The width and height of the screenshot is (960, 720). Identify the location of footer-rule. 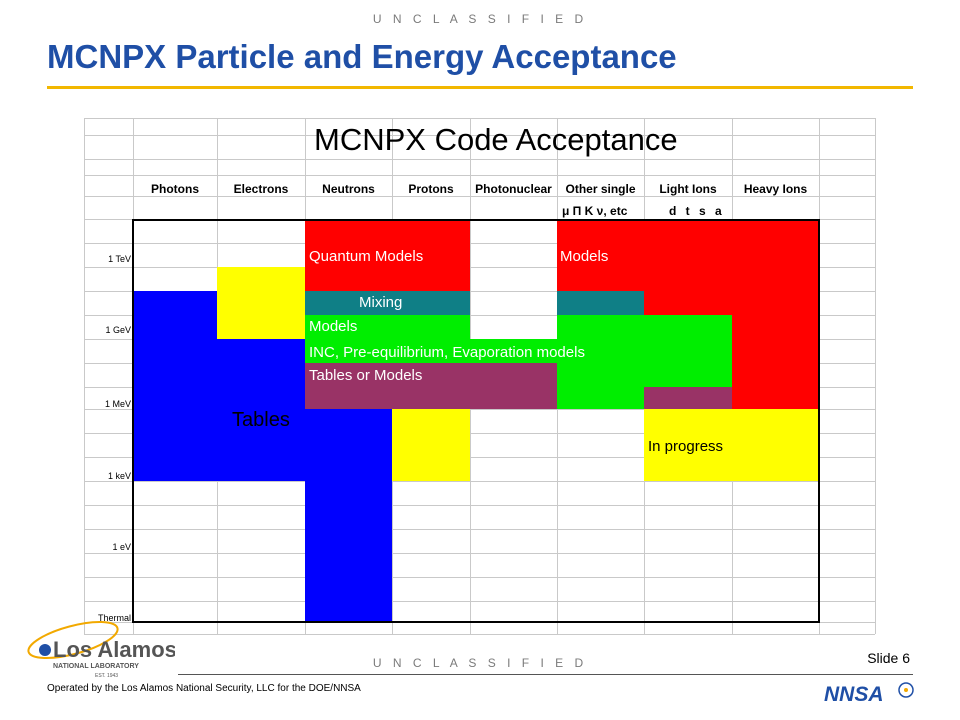
(545, 674).